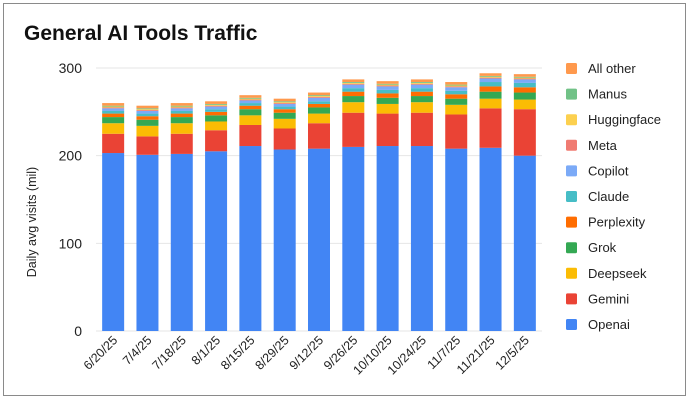  What do you see at coordinates (612, 68) in the screenshot?
I see `legend-label: All other` at bounding box center [612, 68].